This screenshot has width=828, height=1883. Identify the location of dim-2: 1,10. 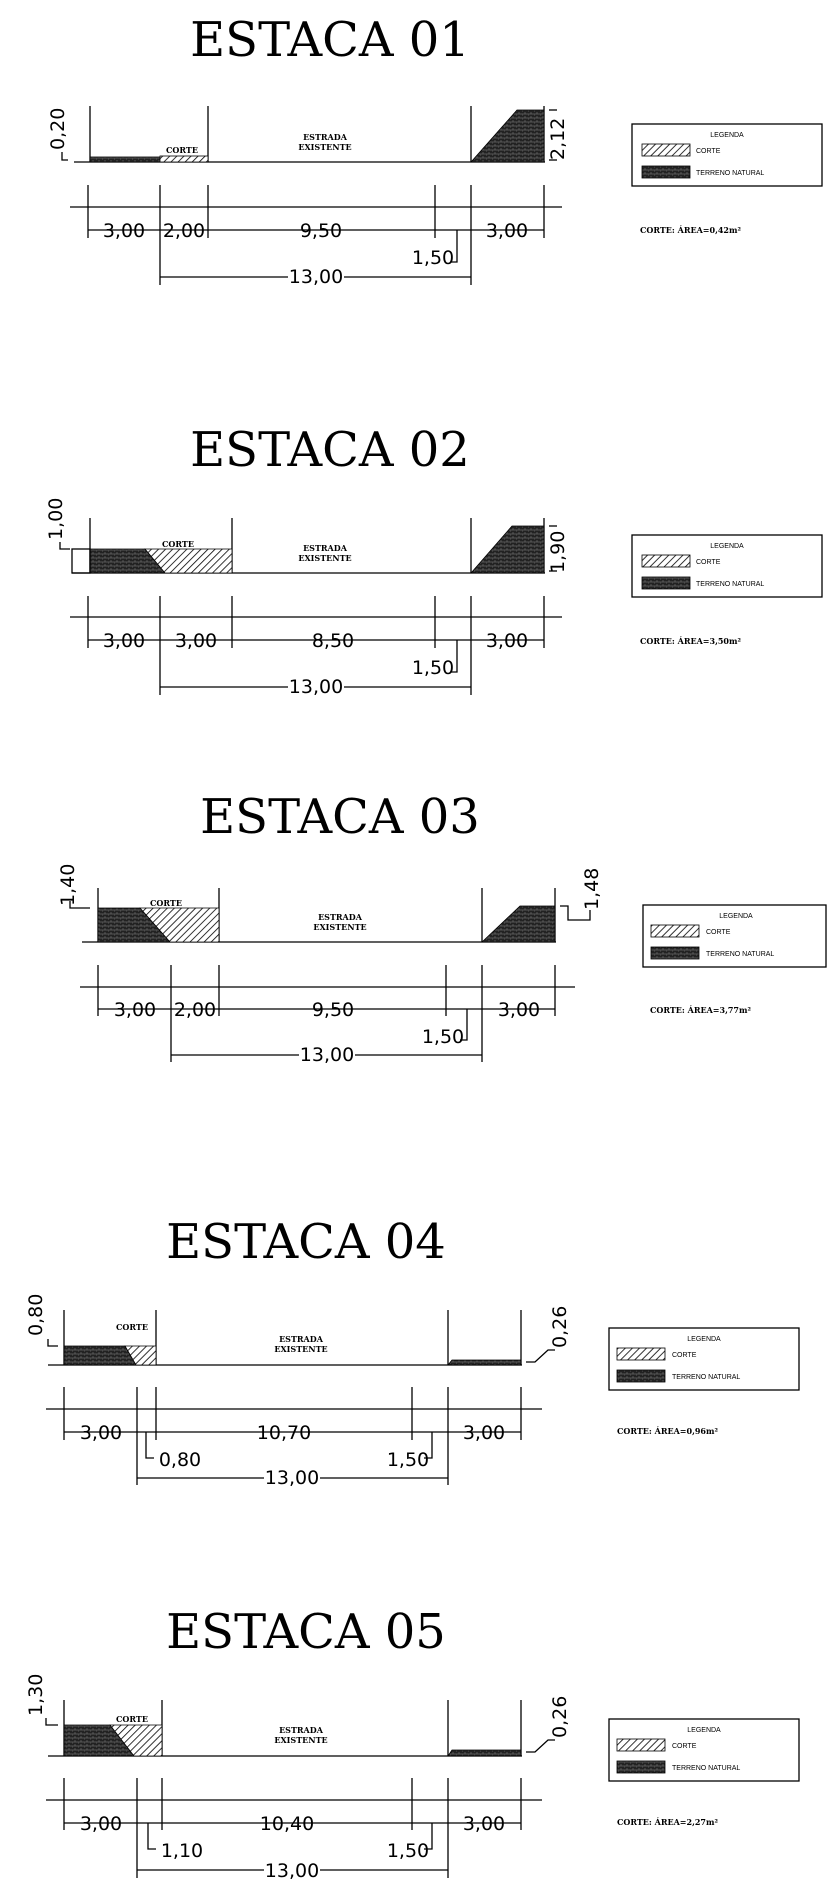
(182, 1851).